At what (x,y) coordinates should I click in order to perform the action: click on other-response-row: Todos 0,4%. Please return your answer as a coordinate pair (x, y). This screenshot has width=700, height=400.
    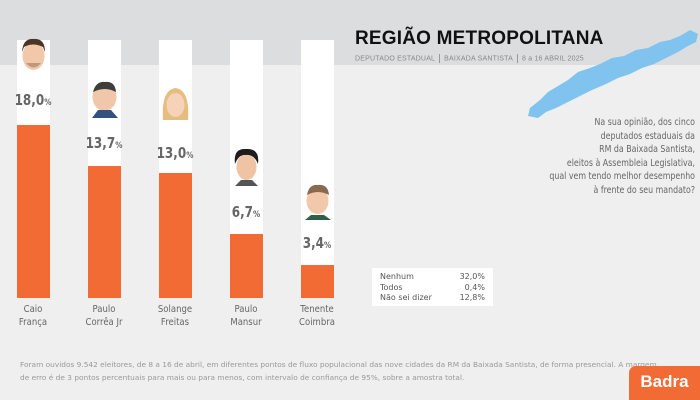
    Looking at the image, I should click on (432, 287).